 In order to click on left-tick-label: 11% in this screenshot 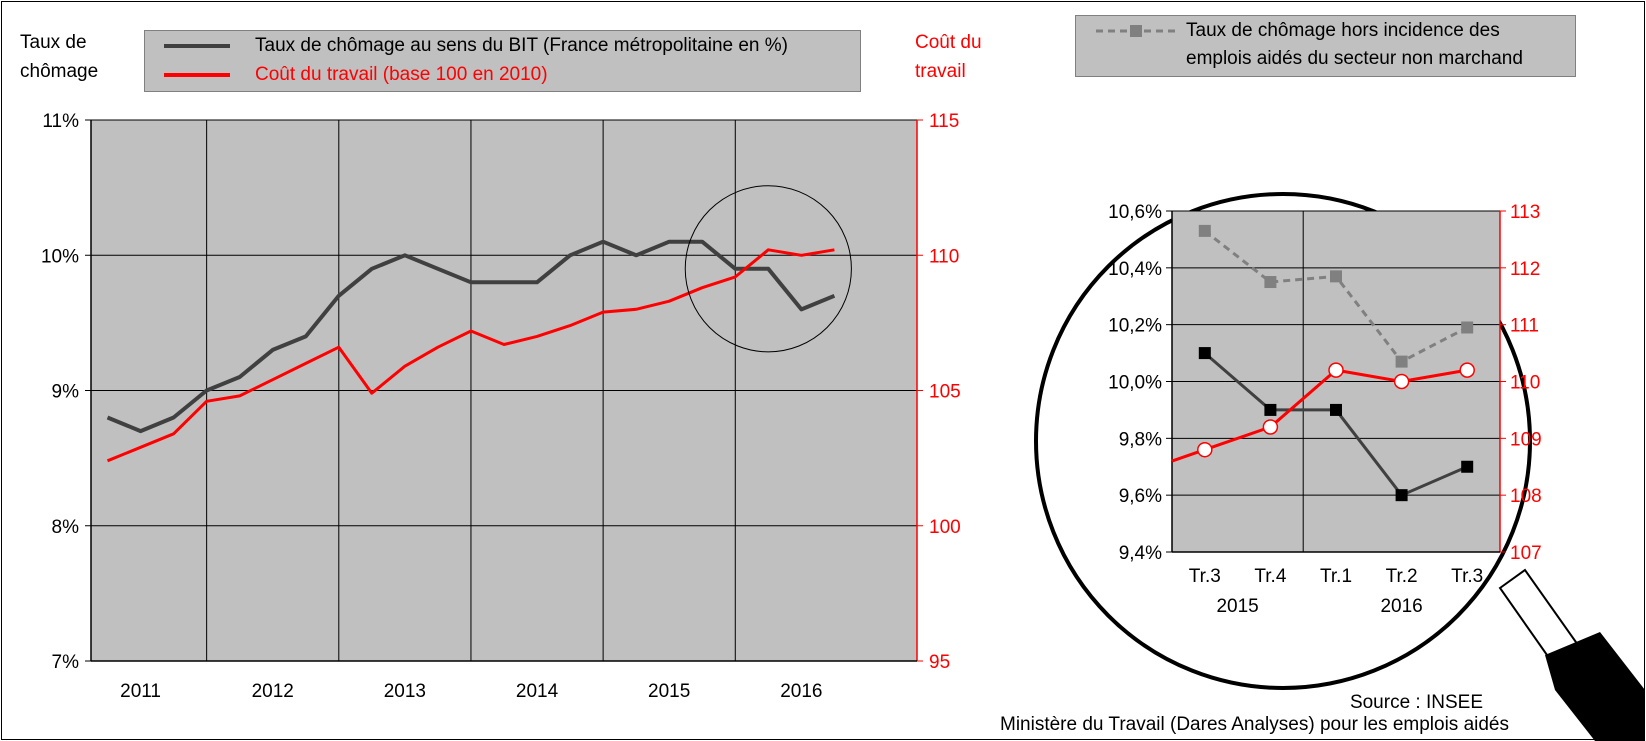, I will do `click(60, 121)`.